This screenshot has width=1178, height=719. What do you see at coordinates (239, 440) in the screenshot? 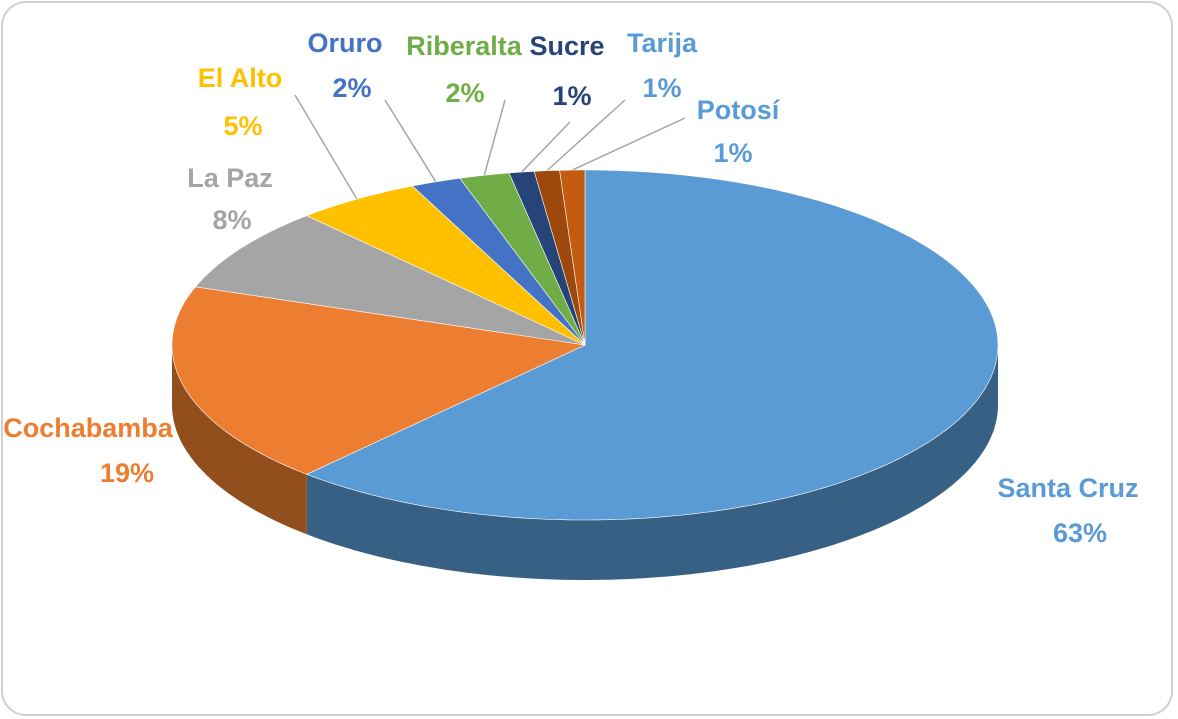
I see `pie-side` at bounding box center [239, 440].